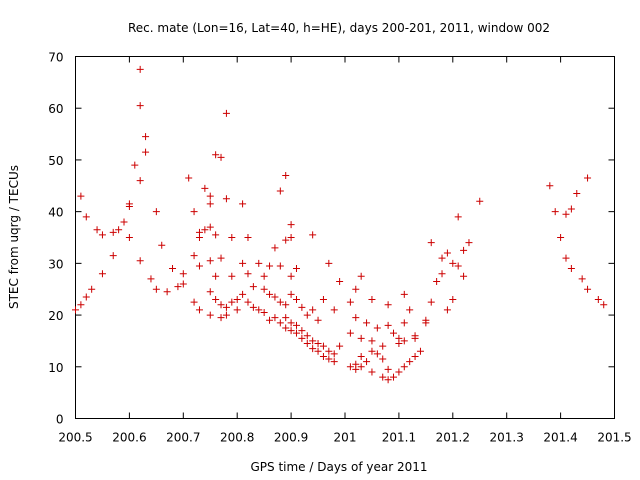 The width and height of the screenshot is (640, 480). I want to click on x-axis-label: GPS time / Days of year 2011, so click(338, 467).